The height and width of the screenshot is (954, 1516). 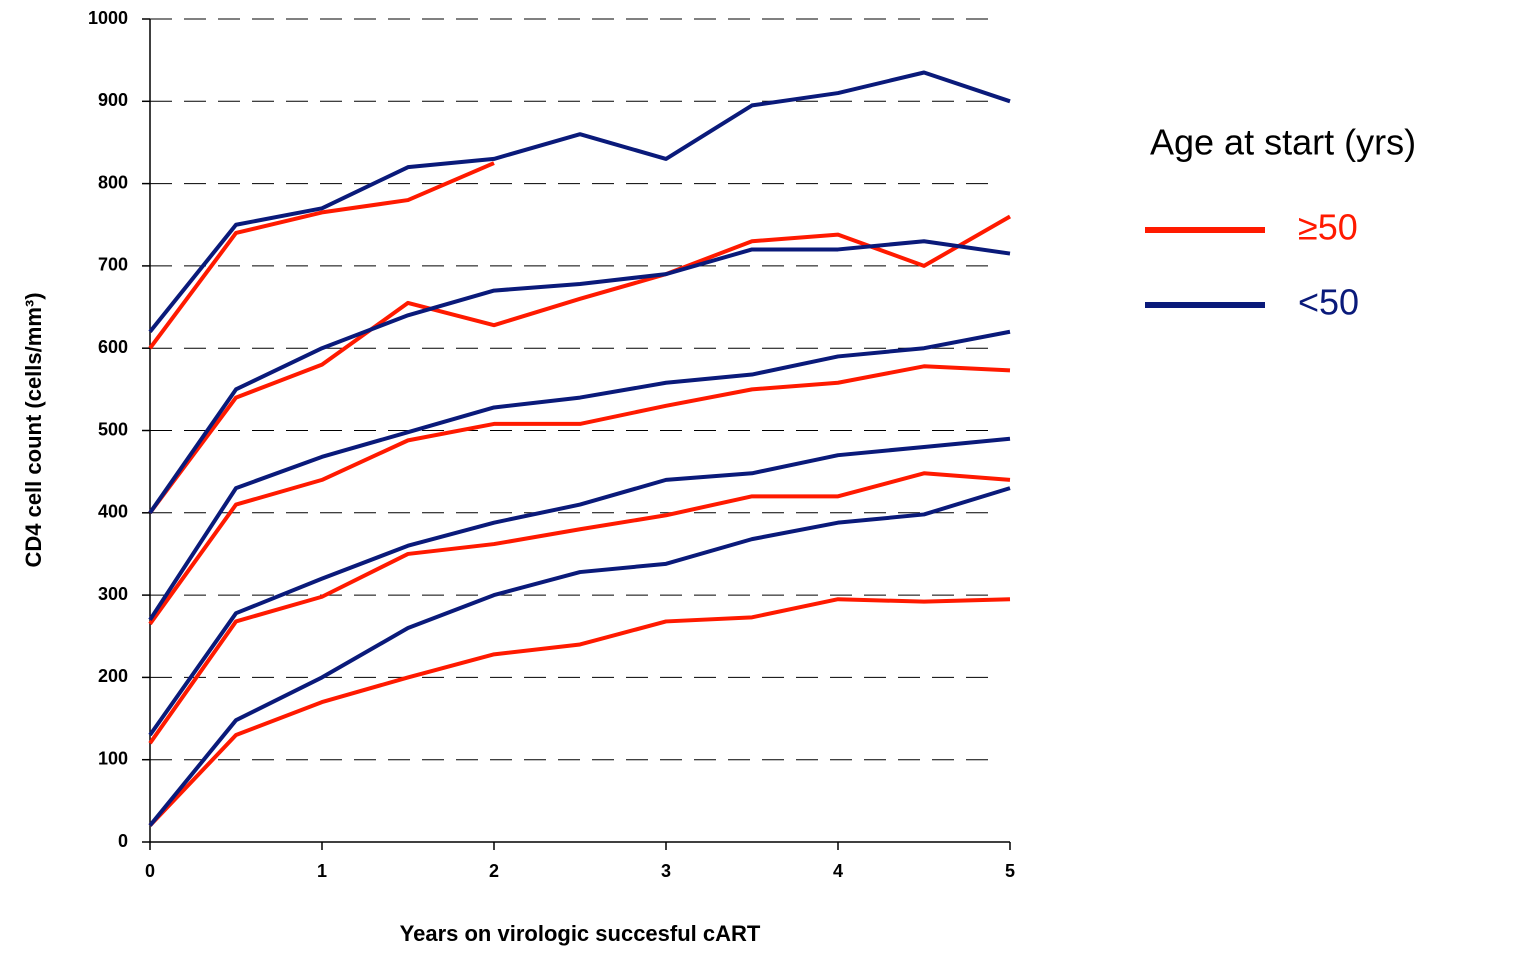 What do you see at coordinates (322, 871) in the screenshot?
I see `x-tick-label: 1` at bounding box center [322, 871].